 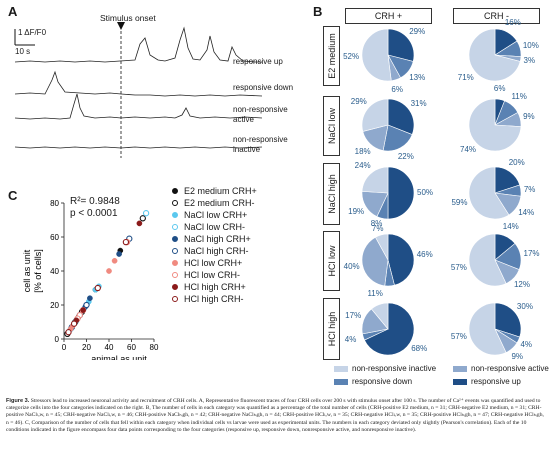 What do you see at coordinates (331, 194) in the screenshot?
I see `row-header-nacl-high: NaCl high` at bounding box center [331, 194].